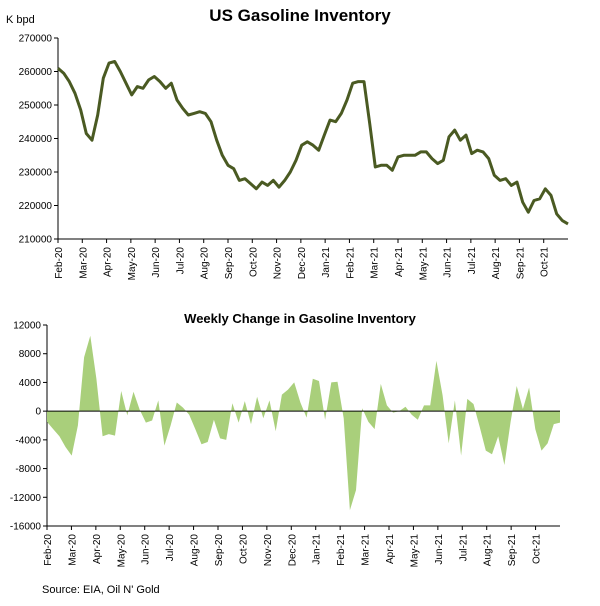 This screenshot has height=606, width=600. I want to click on y-tick-label: 0, so click(38, 412).